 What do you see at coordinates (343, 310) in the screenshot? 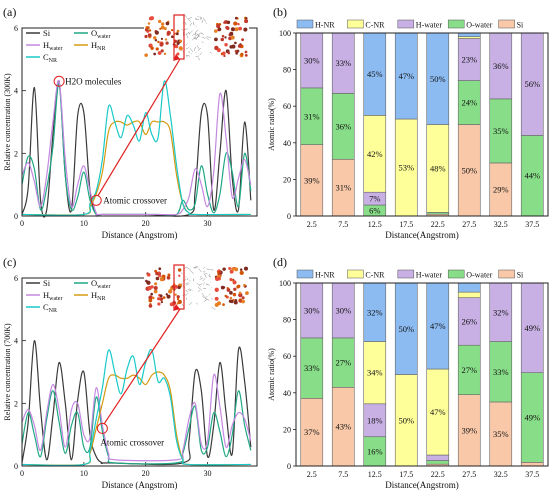
I see `data-label: 30%` at bounding box center [343, 310].